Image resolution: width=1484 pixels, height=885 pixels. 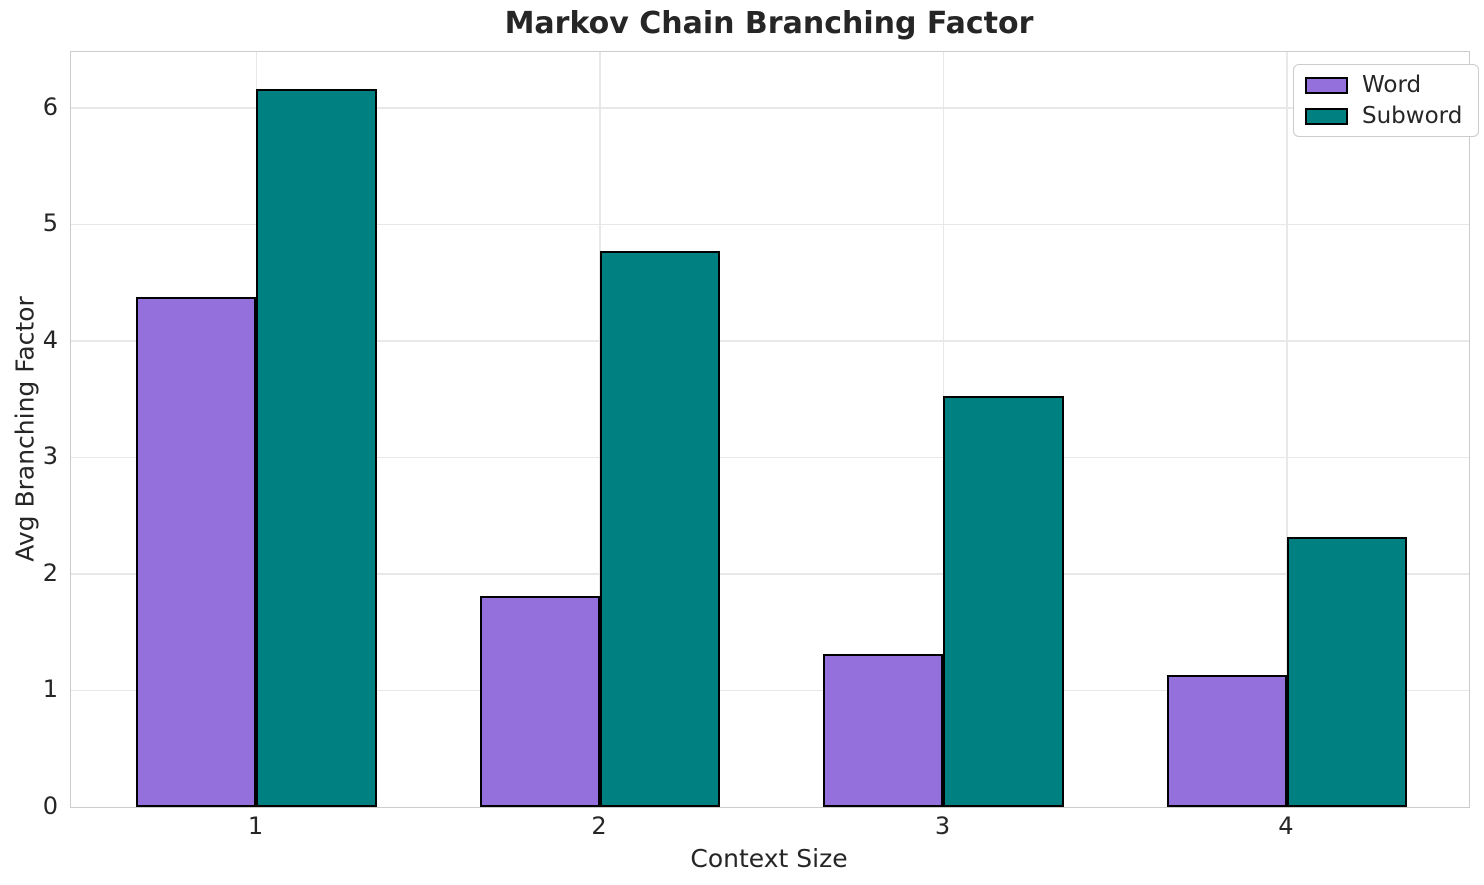 I want to click on y-tick-label-6: 6, so click(x=50, y=106).